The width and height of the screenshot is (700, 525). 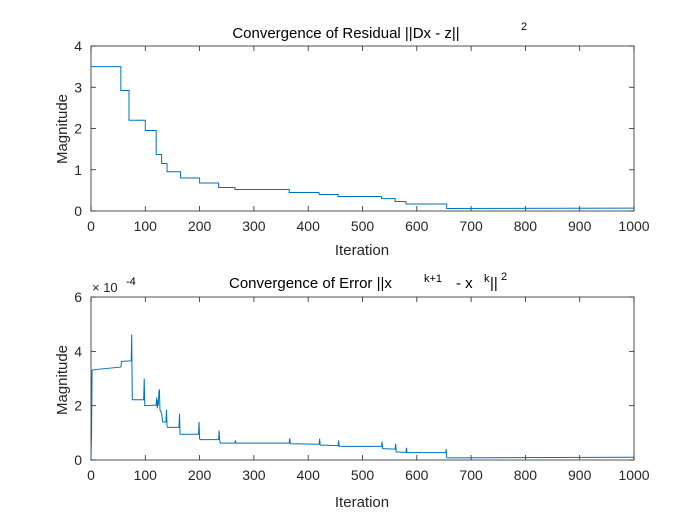 I want to click on y-tick-label: 3, so click(x=78, y=87).